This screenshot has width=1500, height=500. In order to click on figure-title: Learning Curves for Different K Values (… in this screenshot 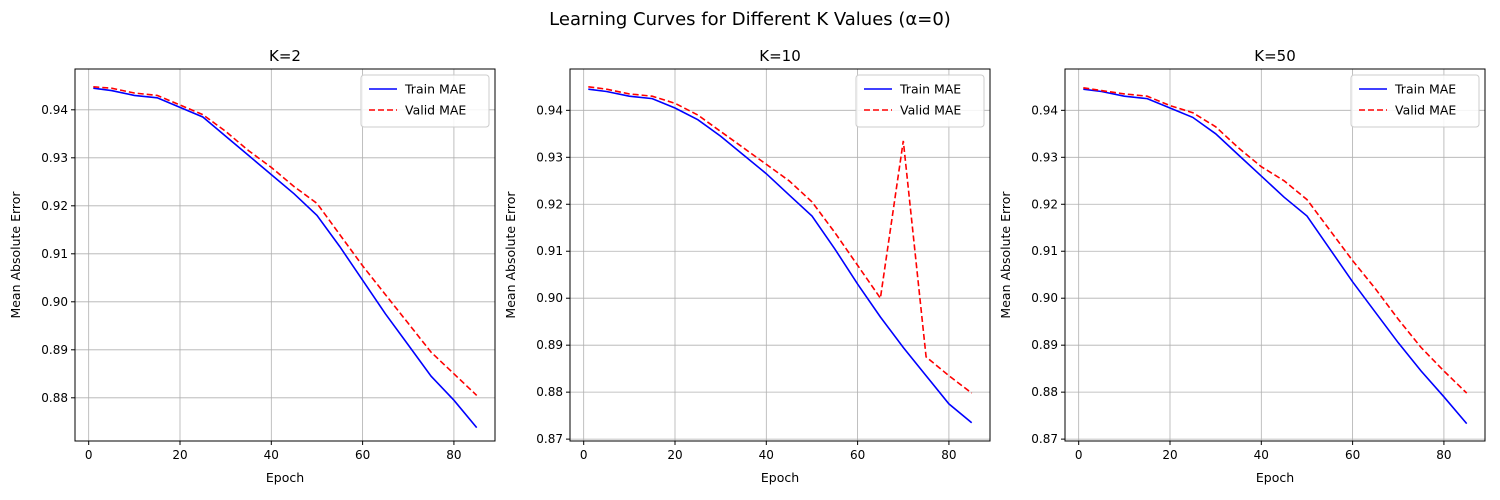, I will do `click(750, 19)`.